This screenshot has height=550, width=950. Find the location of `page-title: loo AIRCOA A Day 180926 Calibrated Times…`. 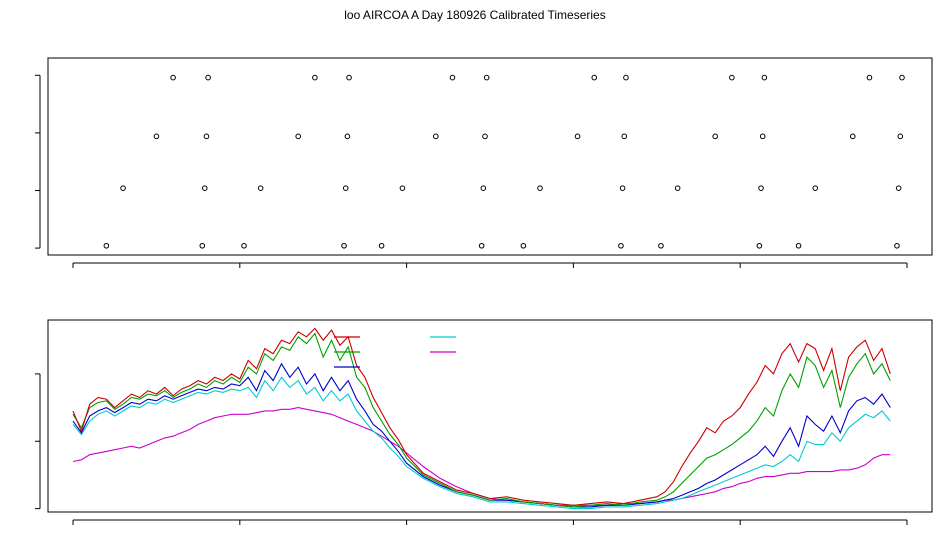

page-title: loo AIRCOA A Day 180926 Calibrated Times… is located at coordinates (474, 15).